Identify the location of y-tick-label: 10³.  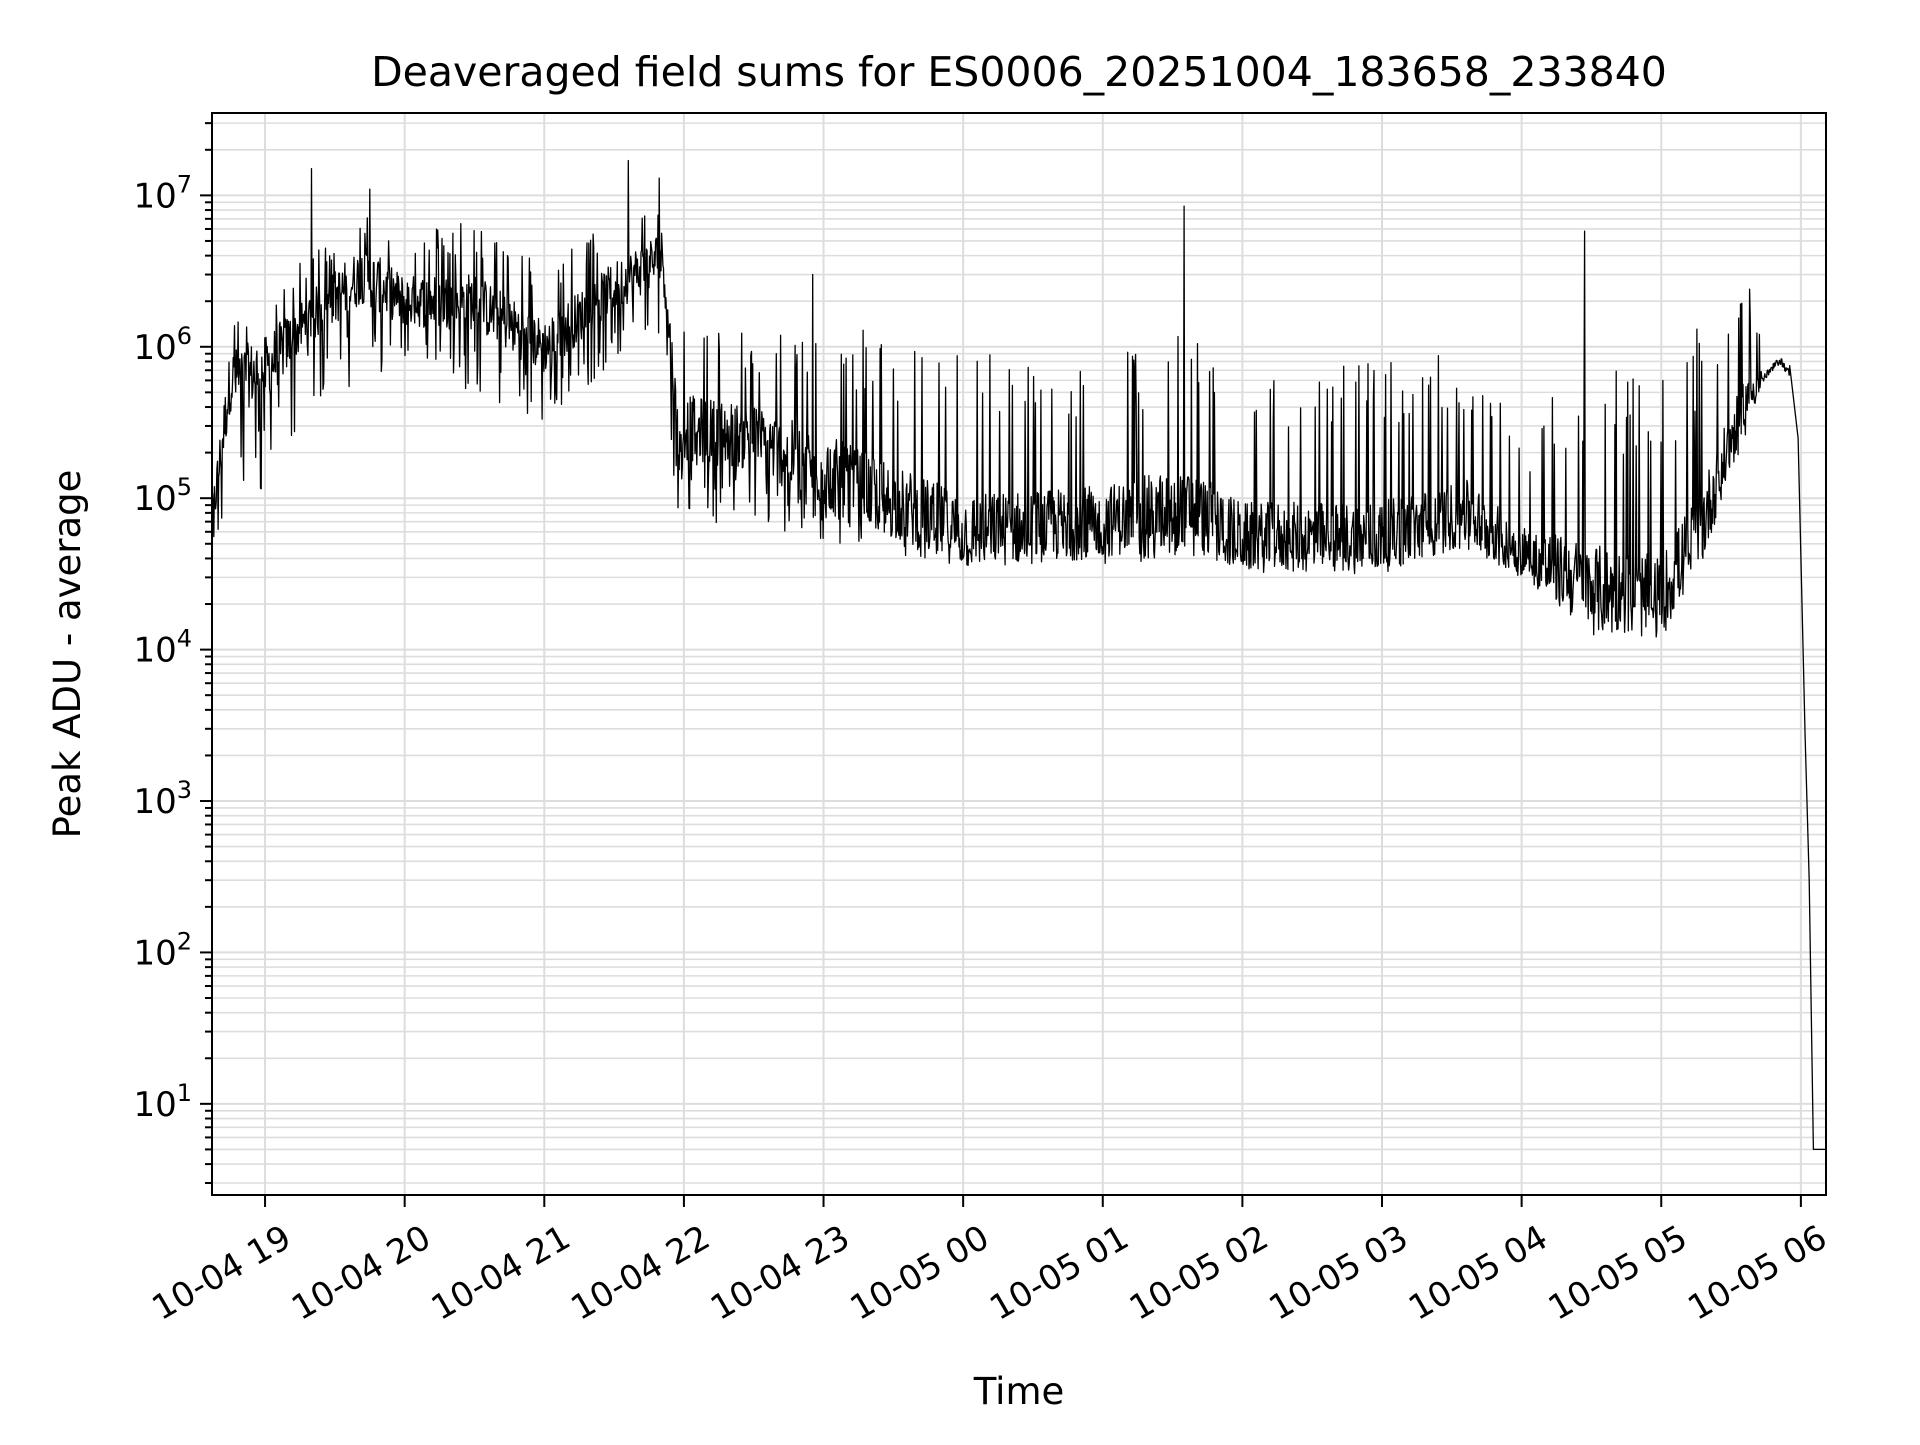
(162, 799).